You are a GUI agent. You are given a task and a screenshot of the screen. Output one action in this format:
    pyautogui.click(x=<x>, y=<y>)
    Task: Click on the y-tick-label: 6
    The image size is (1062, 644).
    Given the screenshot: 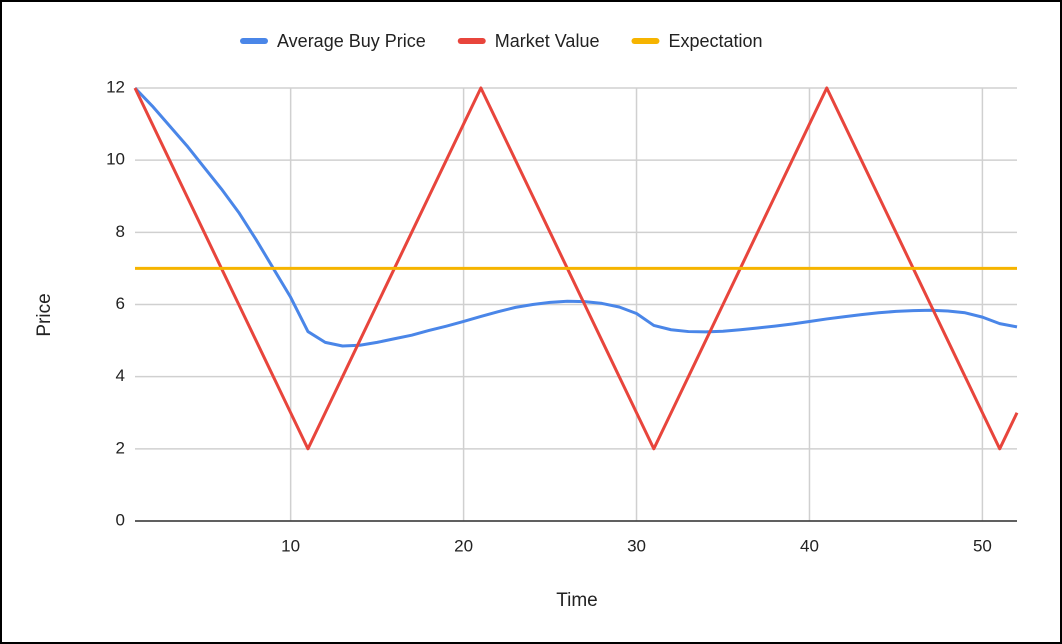 What is the action you would take?
    pyautogui.click(x=120, y=303)
    